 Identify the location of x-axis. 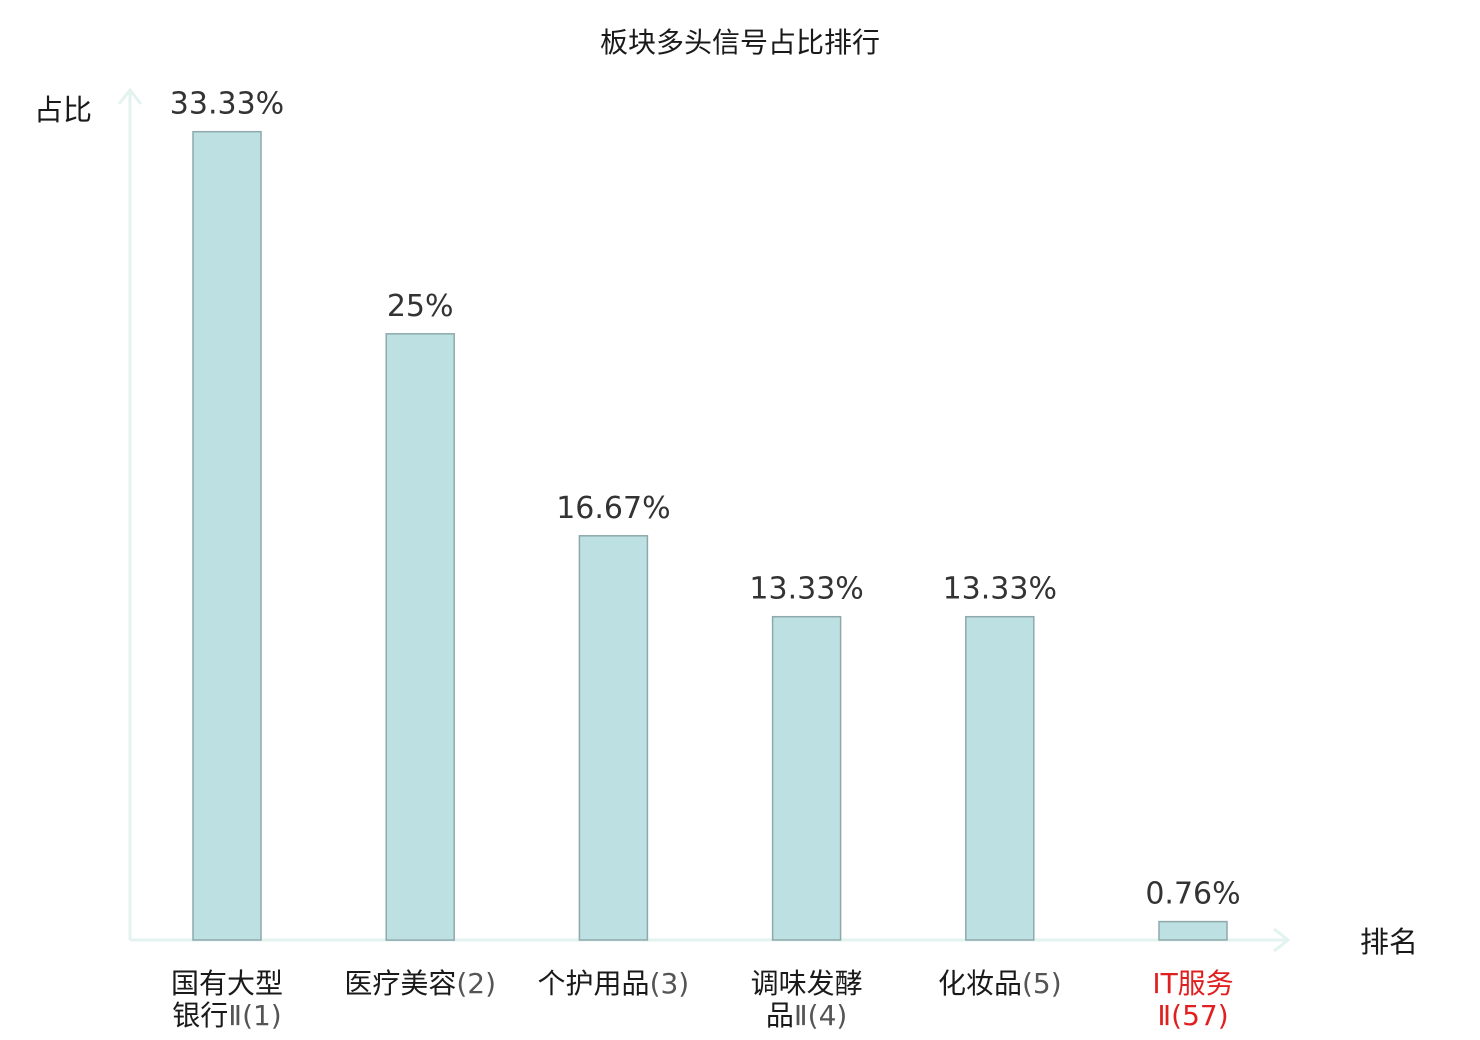
(710, 940).